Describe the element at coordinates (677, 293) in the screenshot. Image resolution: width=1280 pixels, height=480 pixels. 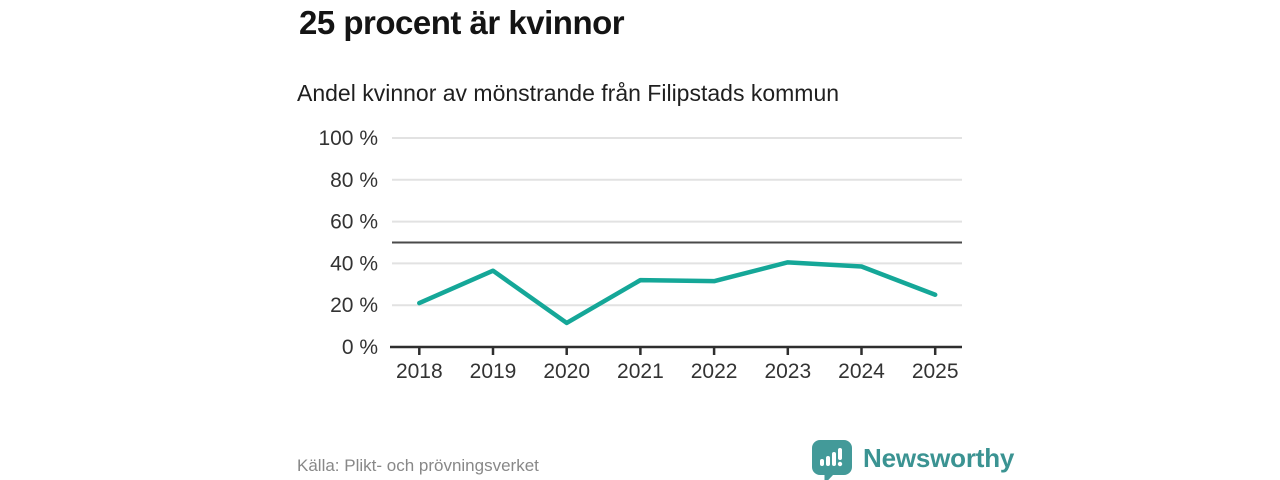
I see `data-line-andel-kvinnor` at that location.